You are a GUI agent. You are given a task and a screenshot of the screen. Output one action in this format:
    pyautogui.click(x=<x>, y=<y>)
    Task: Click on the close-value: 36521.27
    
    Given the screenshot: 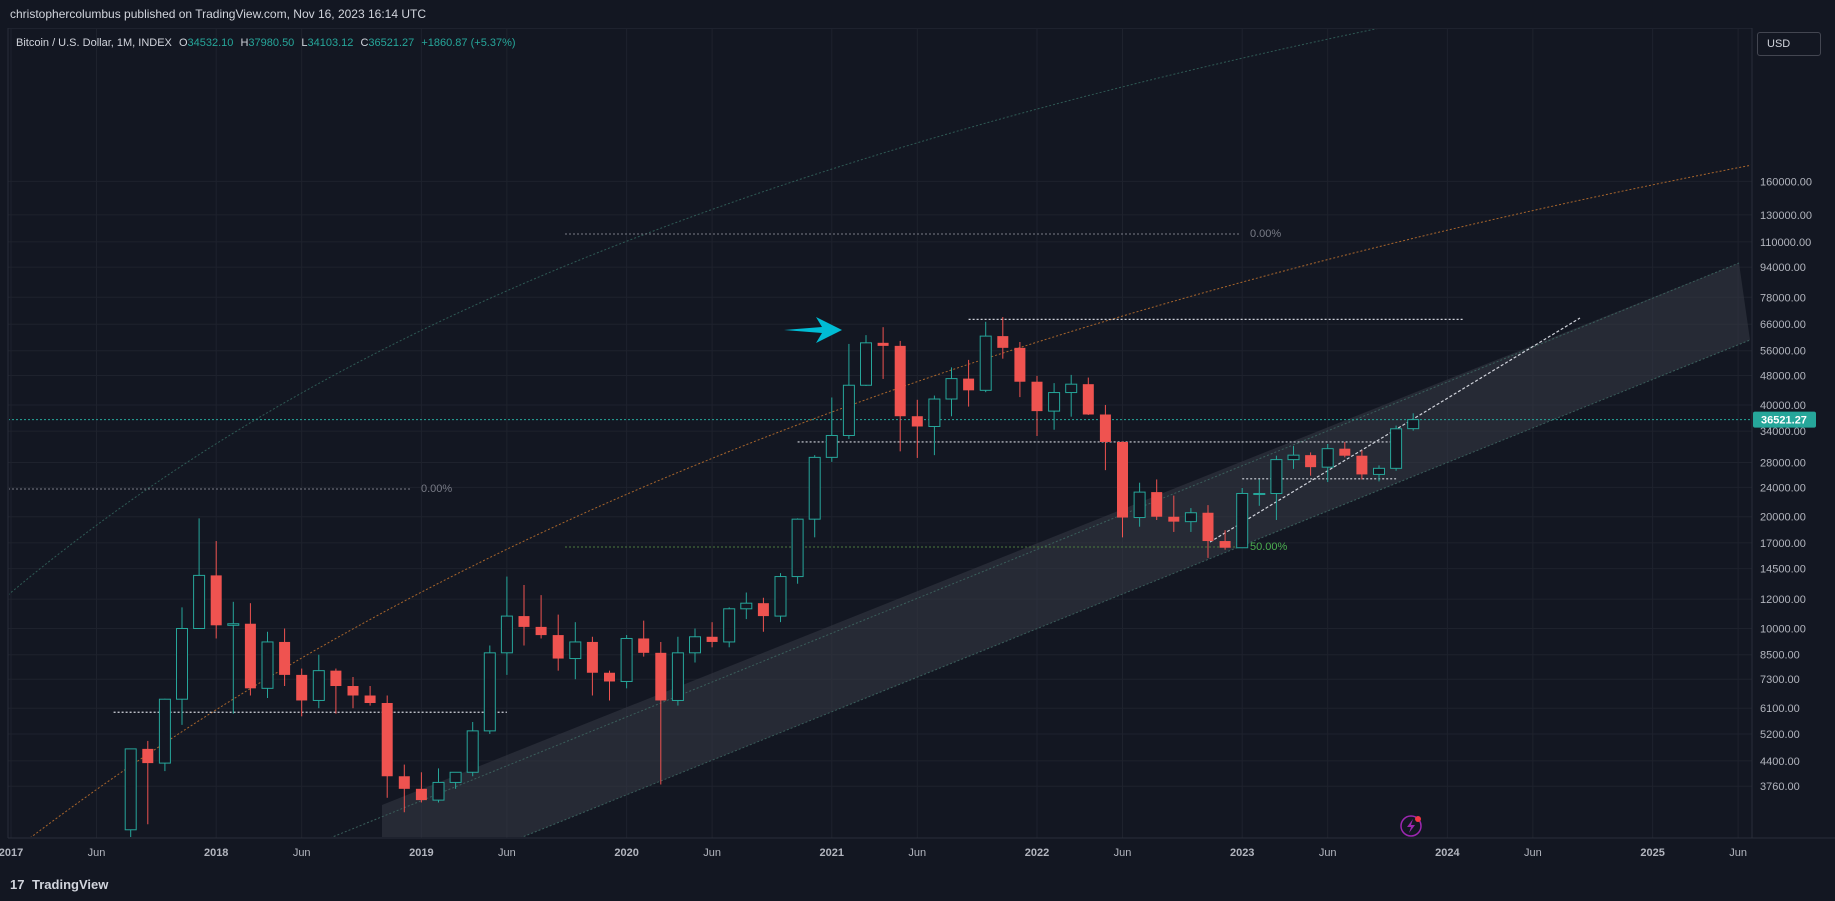 What is the action you would take?
    pyautogui.click(x=391, y=43)
    